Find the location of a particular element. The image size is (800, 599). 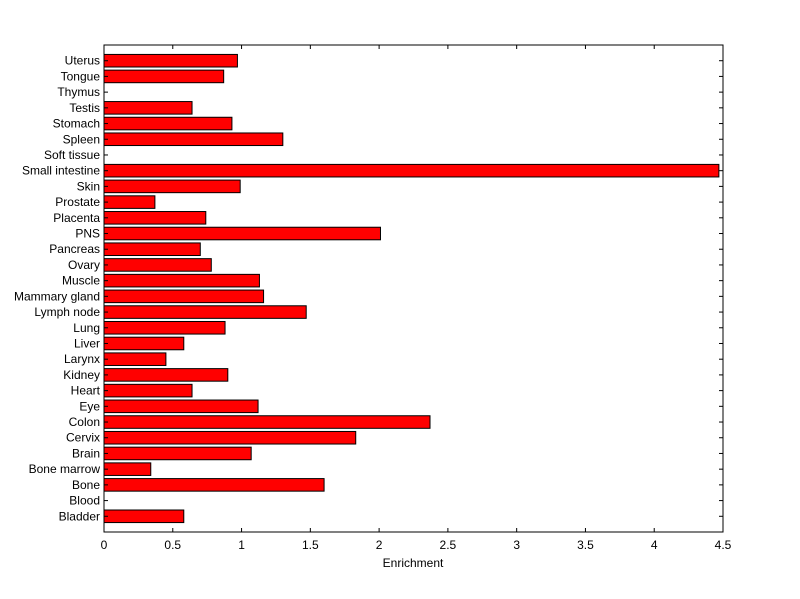

x-tick-label: 3 is located at coordinates (516, 545).